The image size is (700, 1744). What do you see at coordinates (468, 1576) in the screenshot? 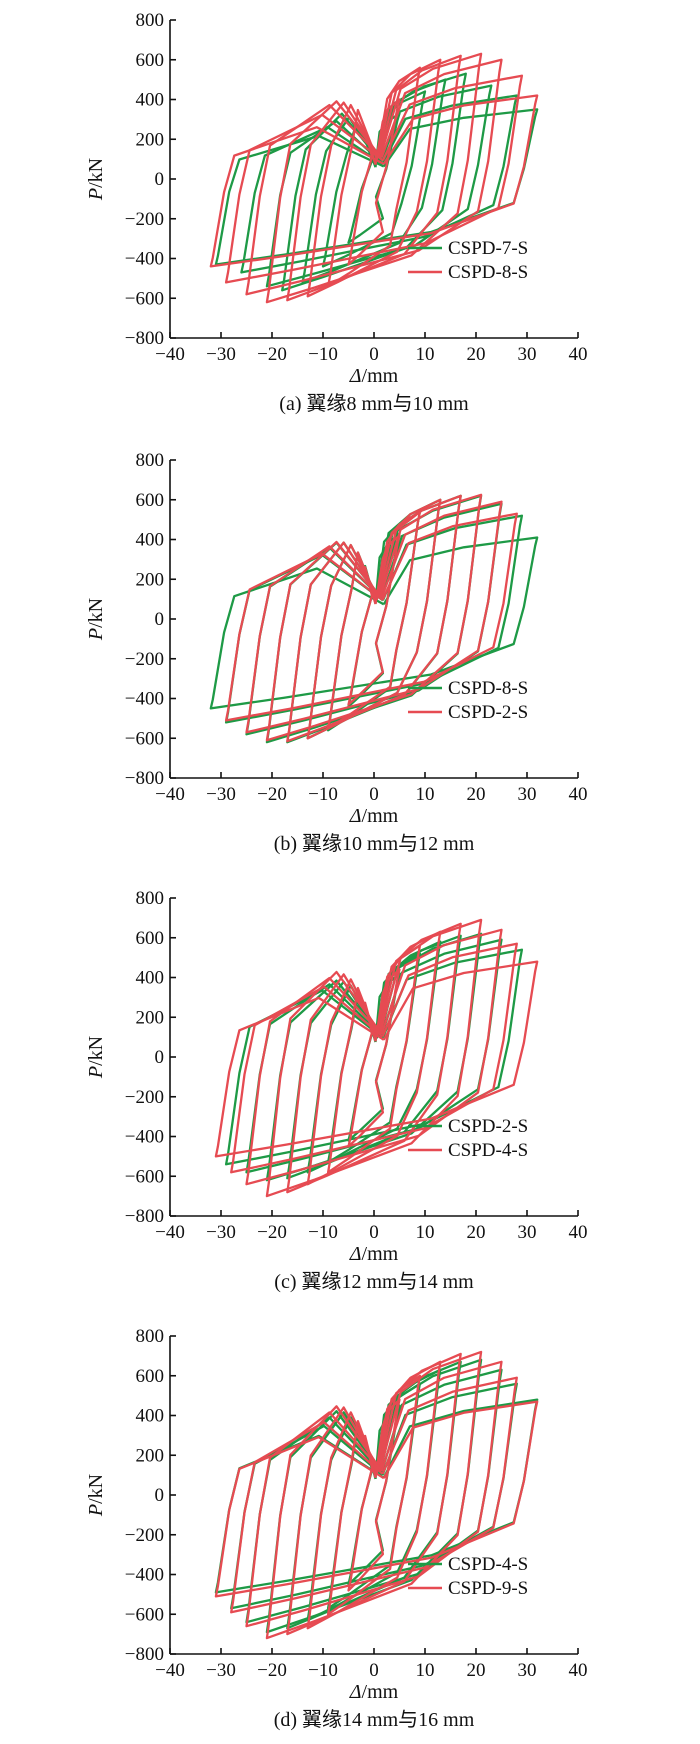
I see `legend: CSPD-4-S CSPD-9-S` at bounding box center [468, 1576].